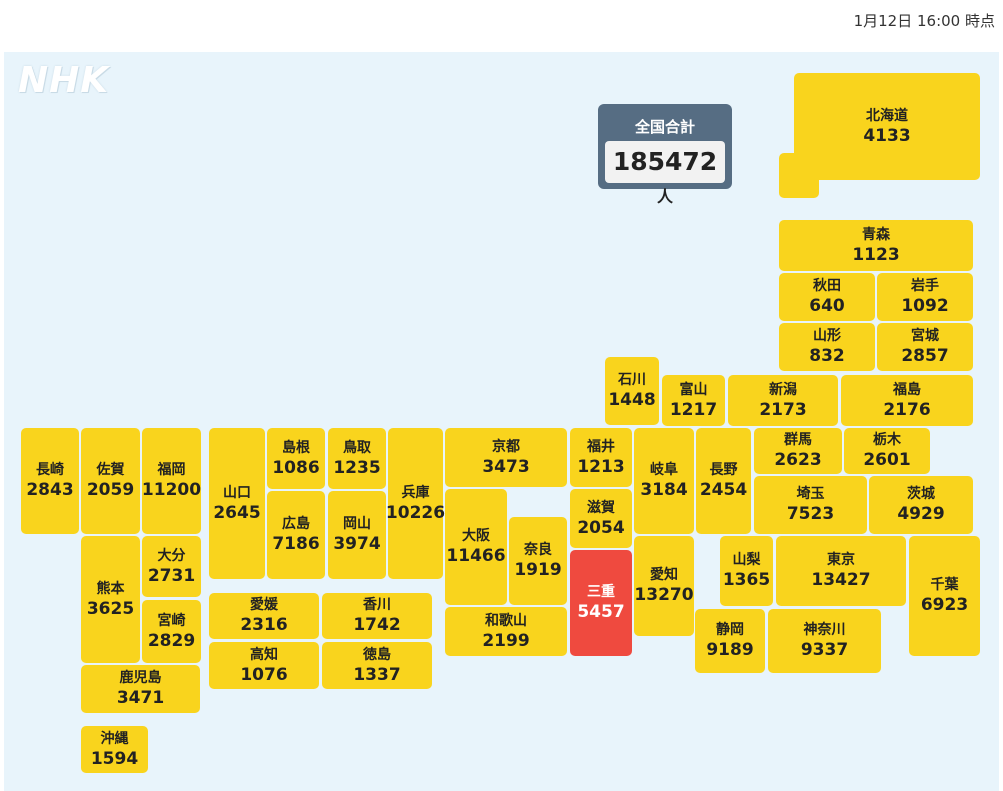 This screenshot has height=791, width=1003. Describe the element at coordinates (237, 492) in the screenshot. I see `prefecture-name: 山口` at that location.